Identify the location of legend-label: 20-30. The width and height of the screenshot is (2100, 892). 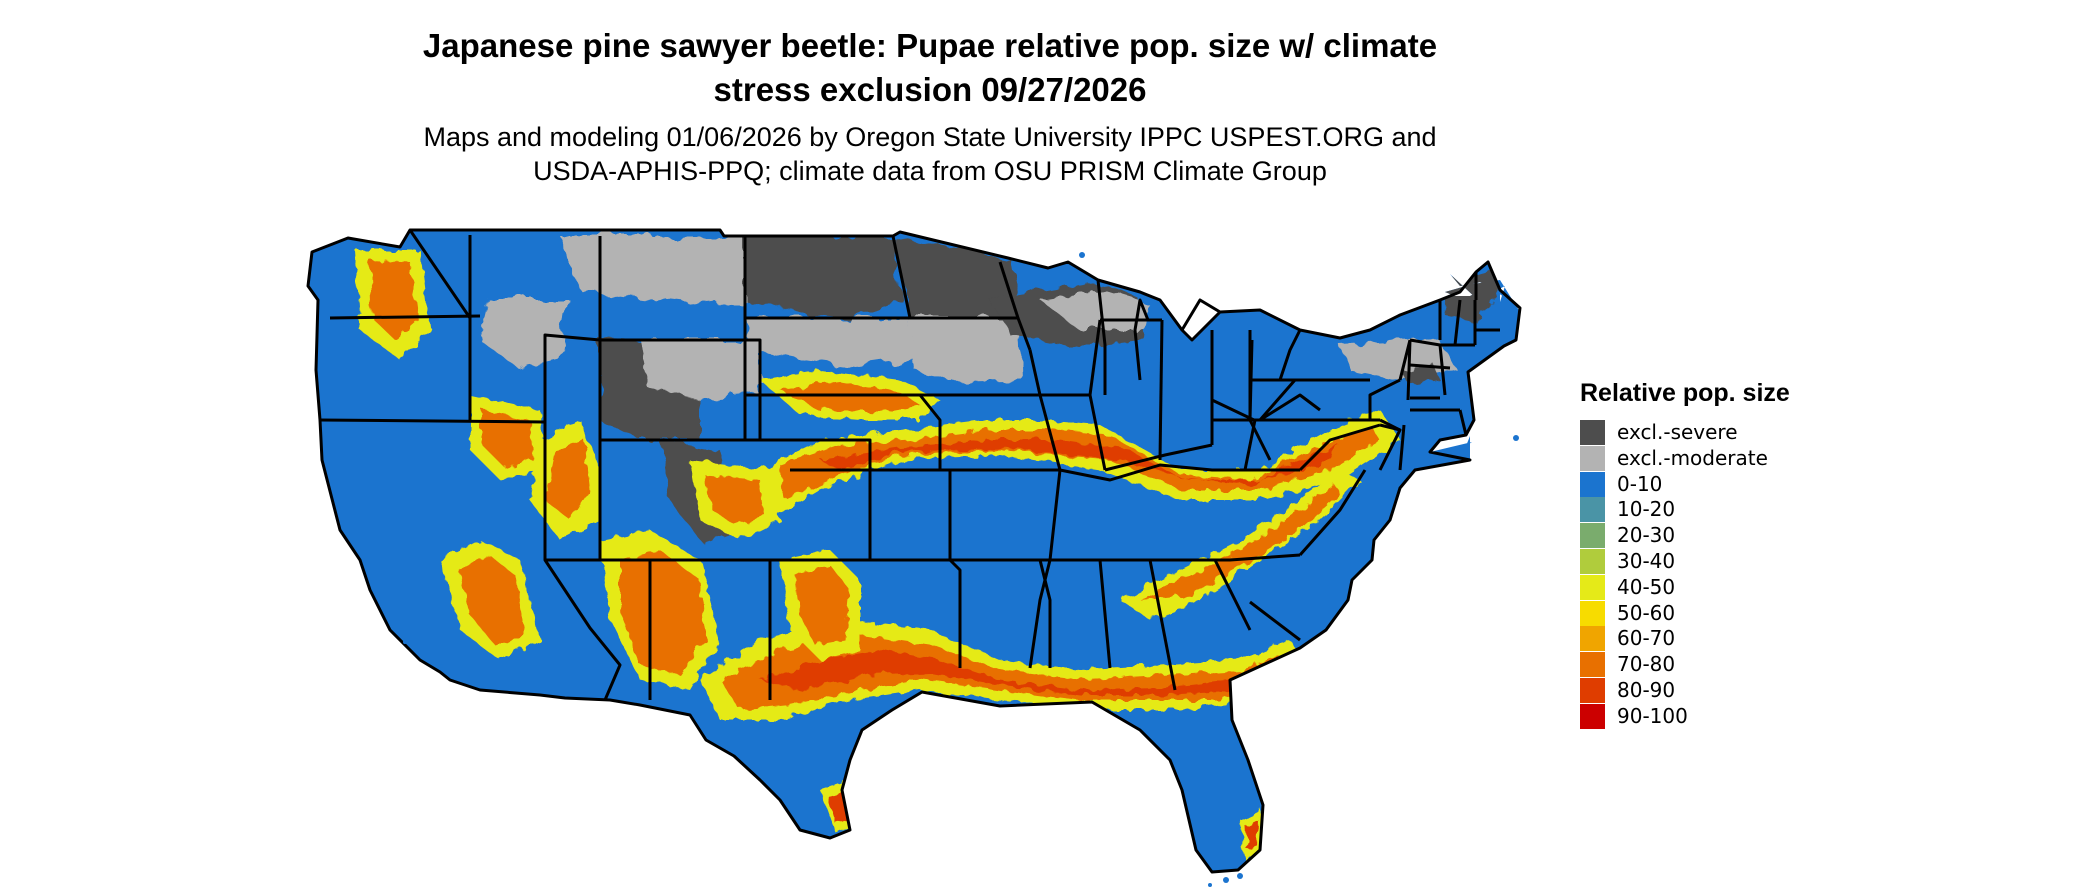
(1646, 535).